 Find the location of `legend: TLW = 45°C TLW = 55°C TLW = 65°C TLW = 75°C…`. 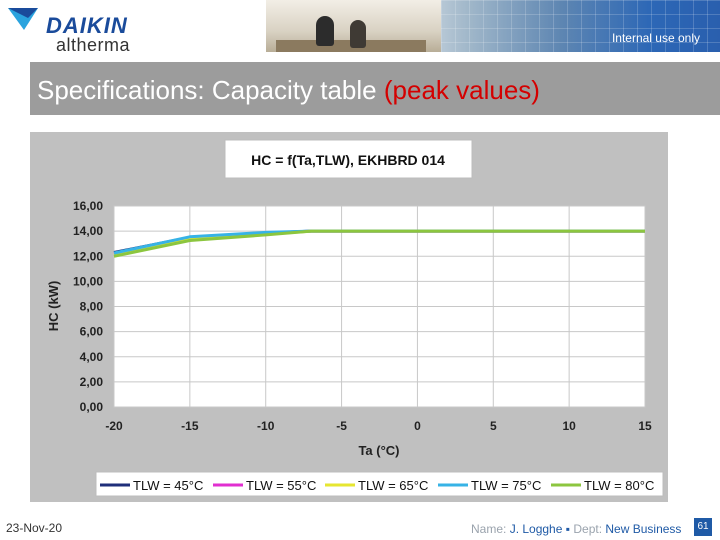

legend: TLW = 45°C TLW = 55°C TLW = 65°C TLW = 75°C… is located at coordinates (377, 485).